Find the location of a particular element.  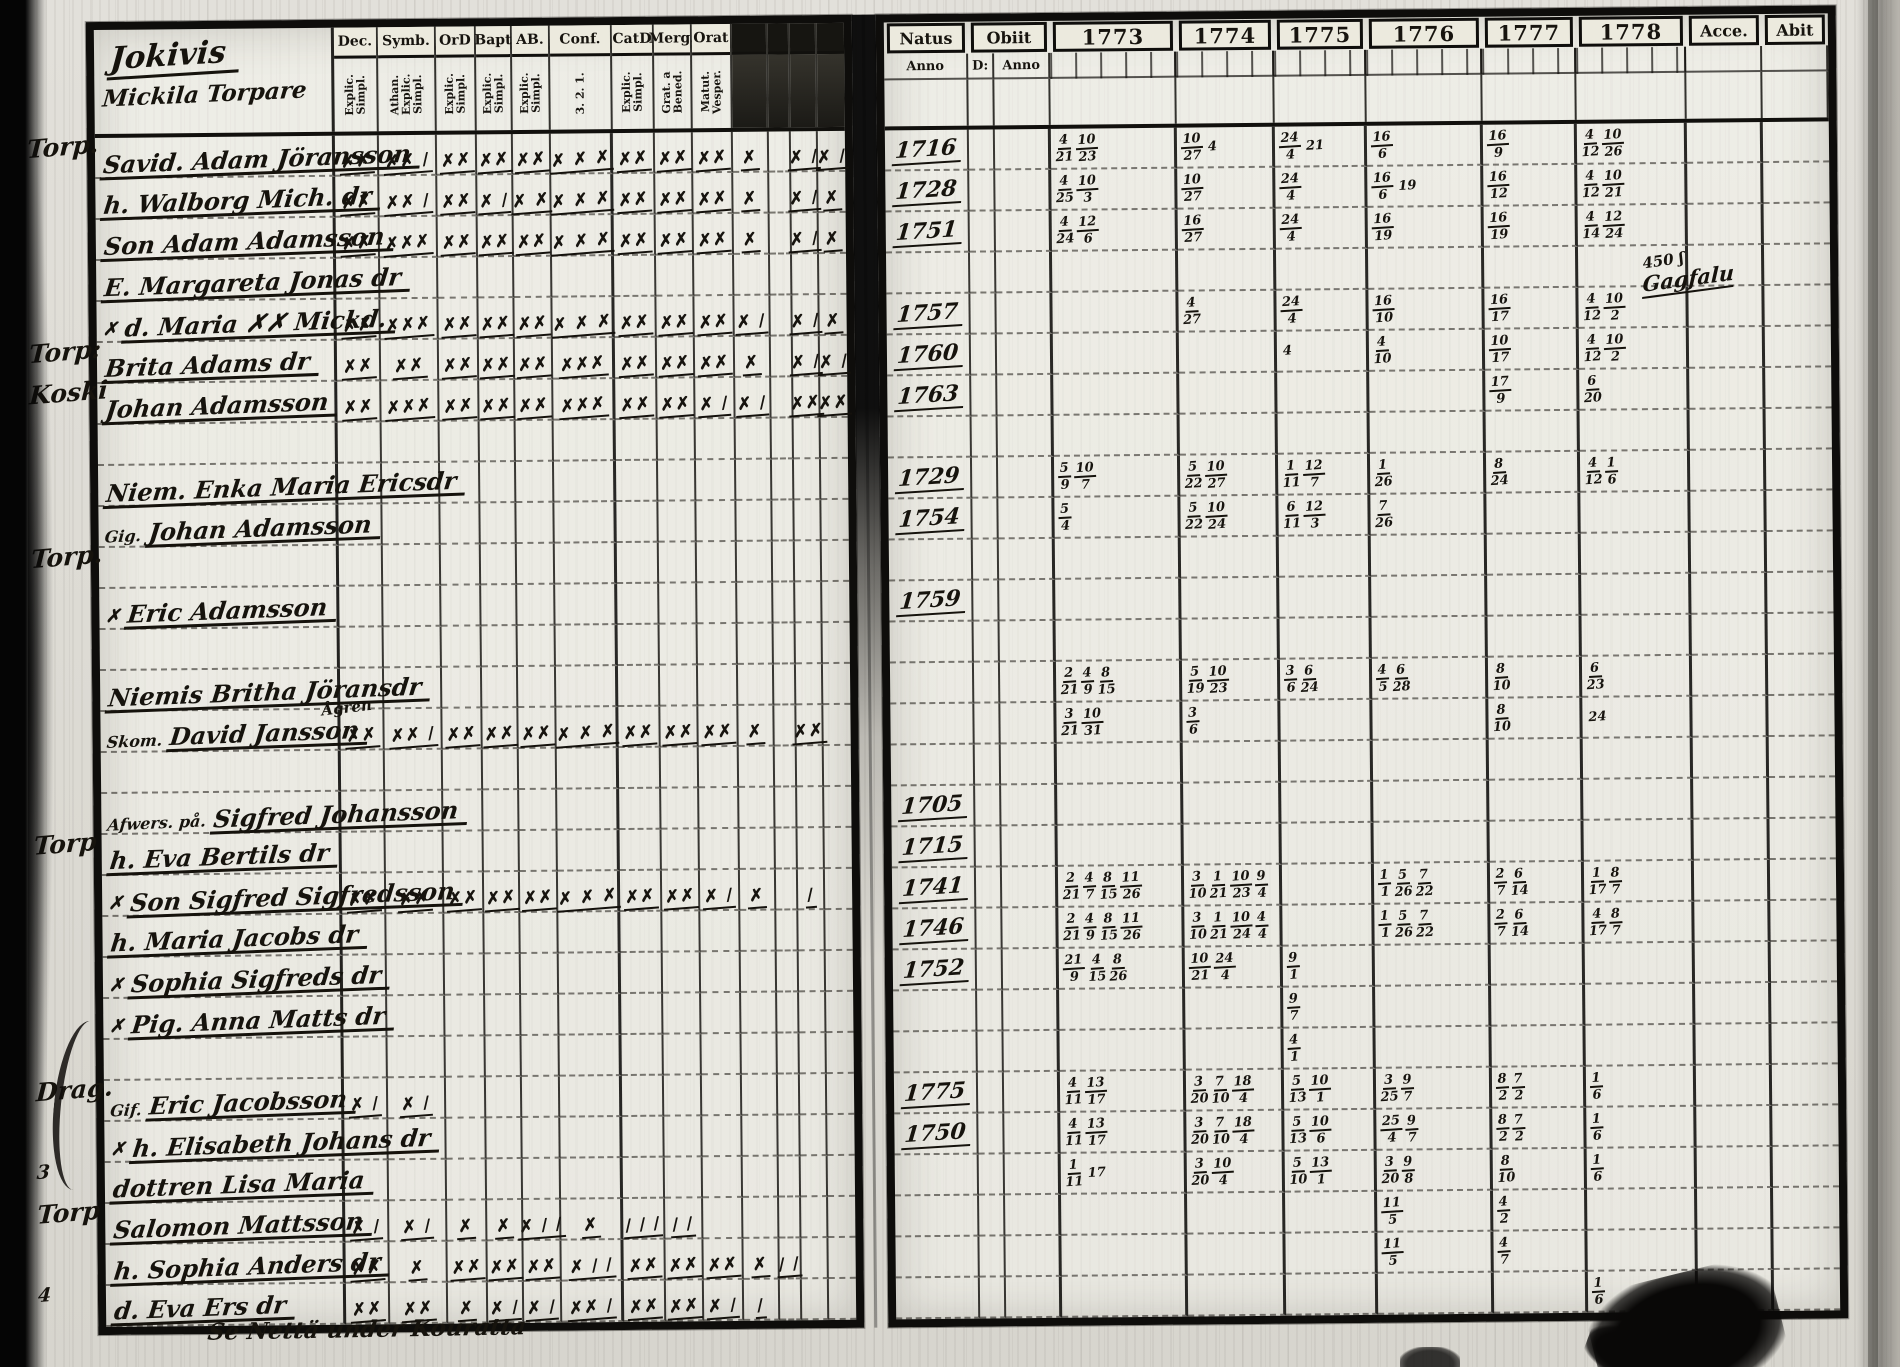

communion-year-cell: 1 17 8 7 is located at coordinates (1639, 881).